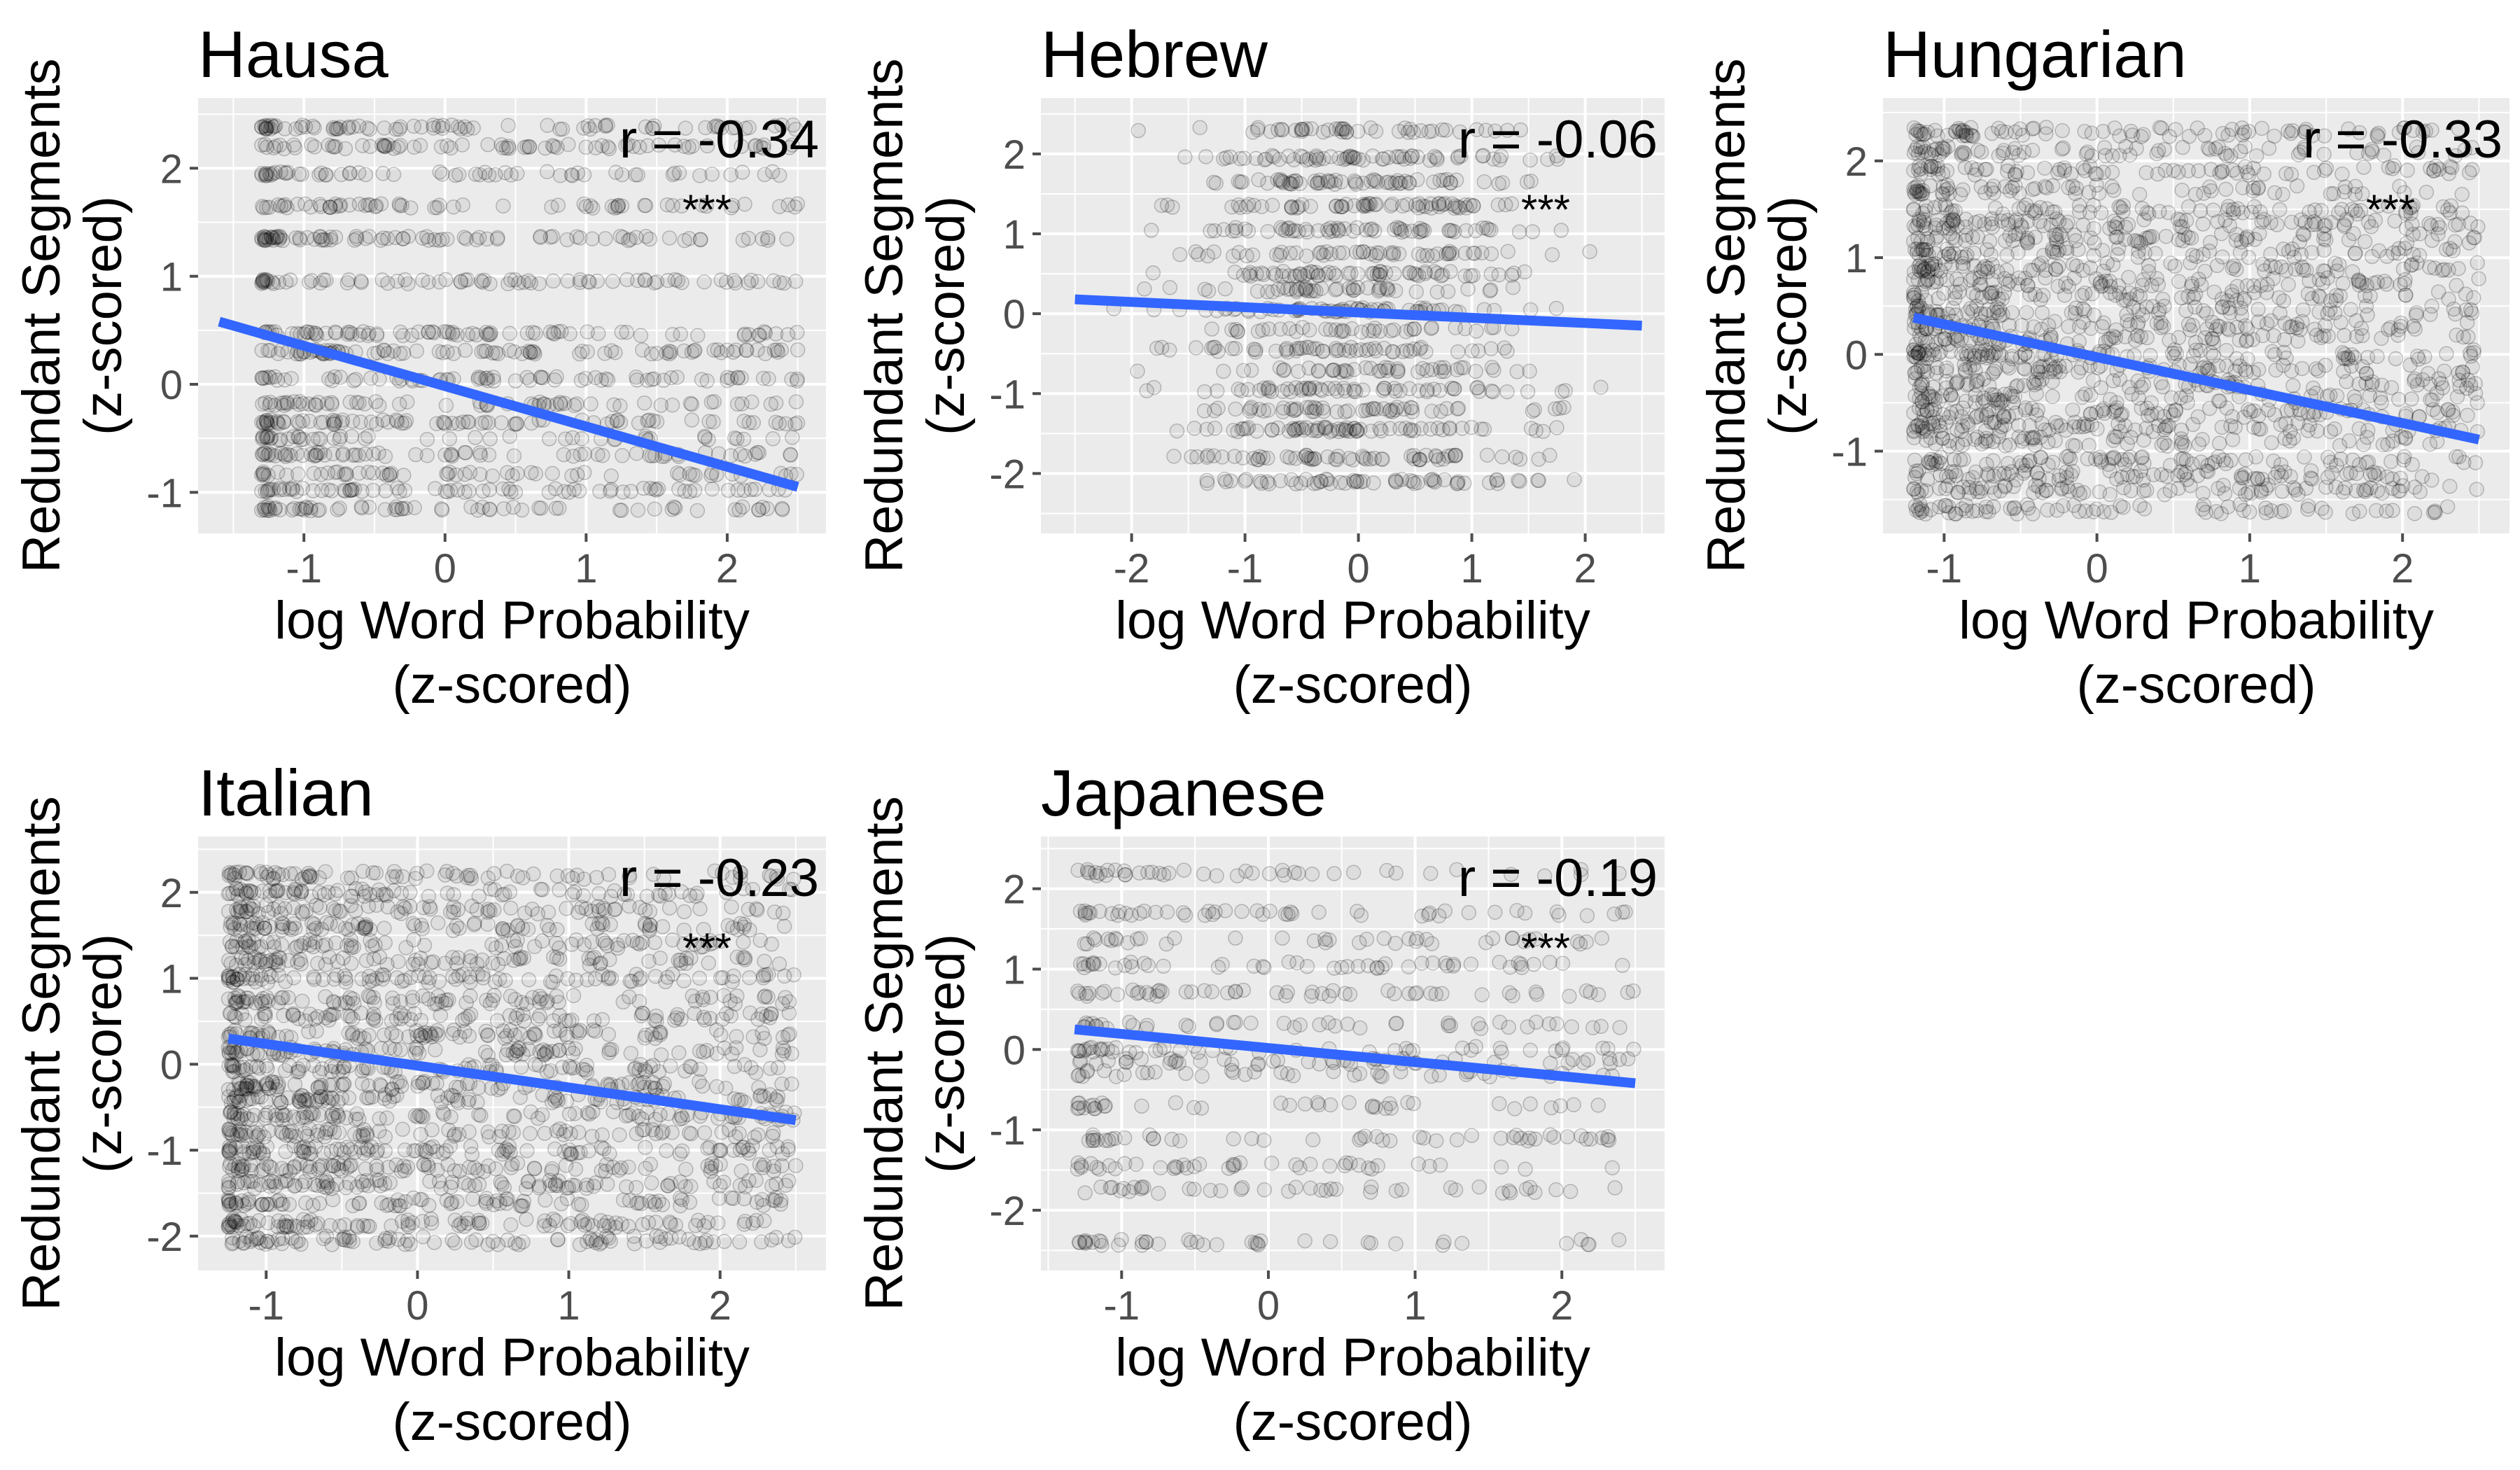  Describe the element at coordinates (1154, 54) in the screenshot. I see `panel-title: Hebrew` at that location.